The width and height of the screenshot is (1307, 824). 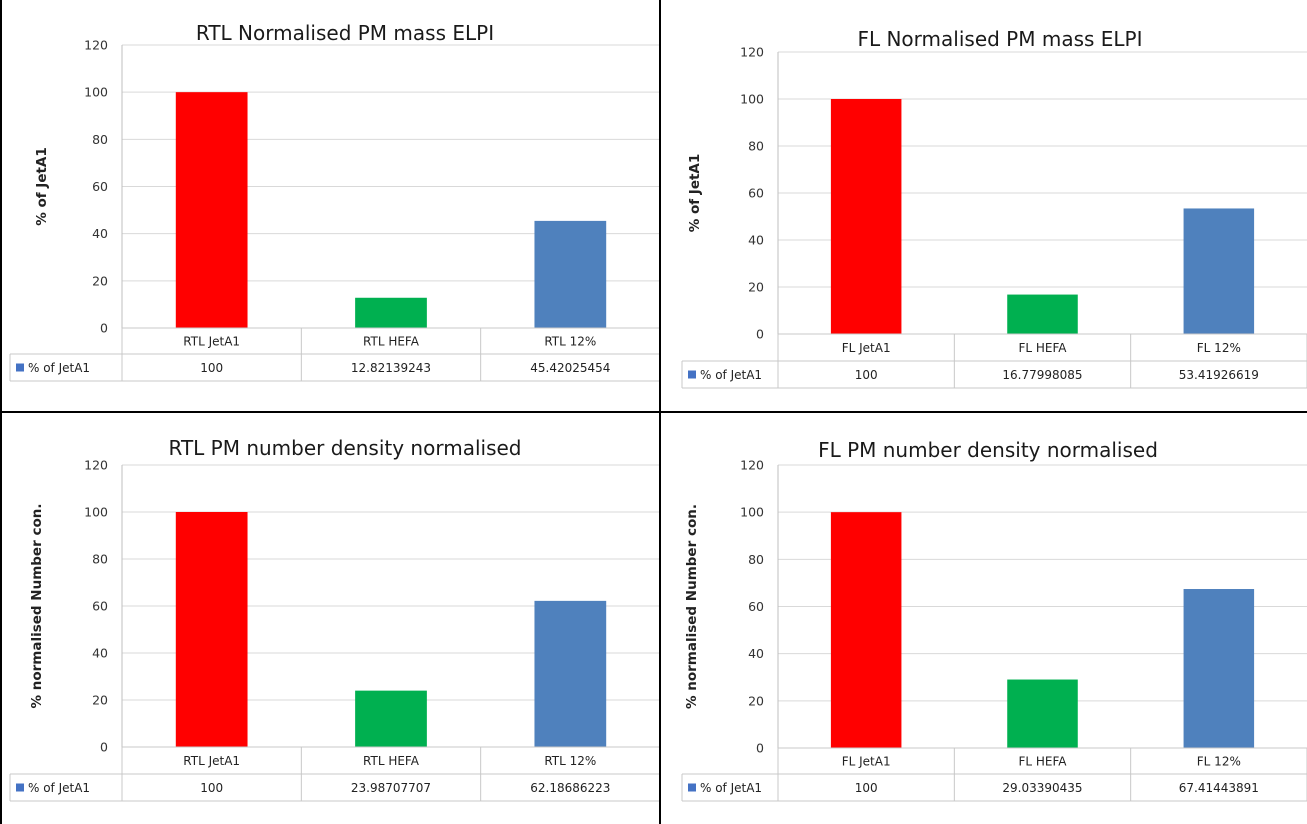 I want to click on data-table-value: 12.82139243, so click(x=391, y=368).